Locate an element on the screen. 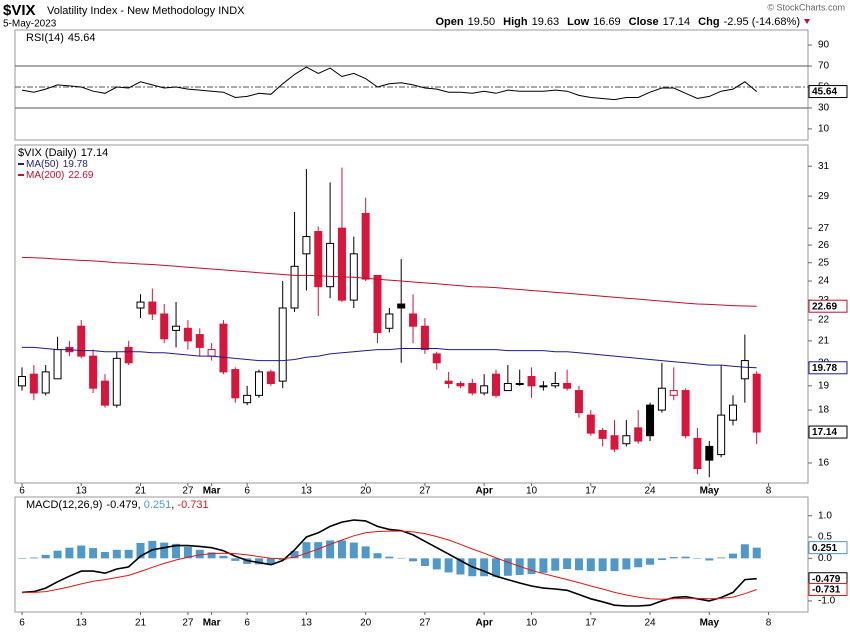  value-box-label: 19.78 is located at coordinates (824, 368).